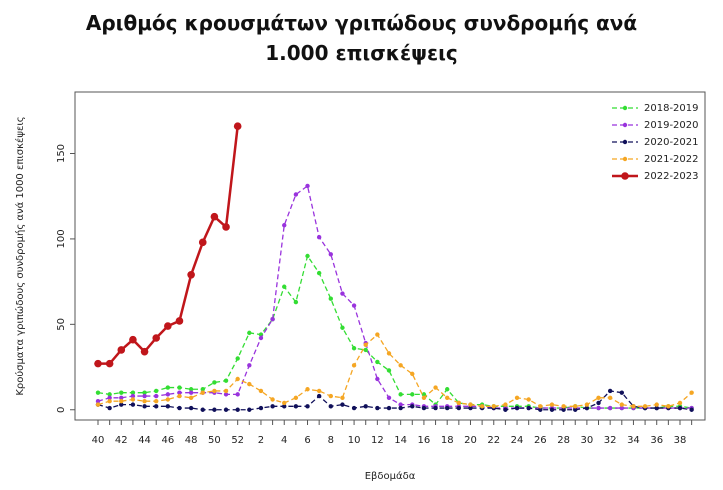  What do you see at coordinates (671, 176) in the screenshot?
I see `legend-label: 2022-2023` at bounding box center [671, 176].